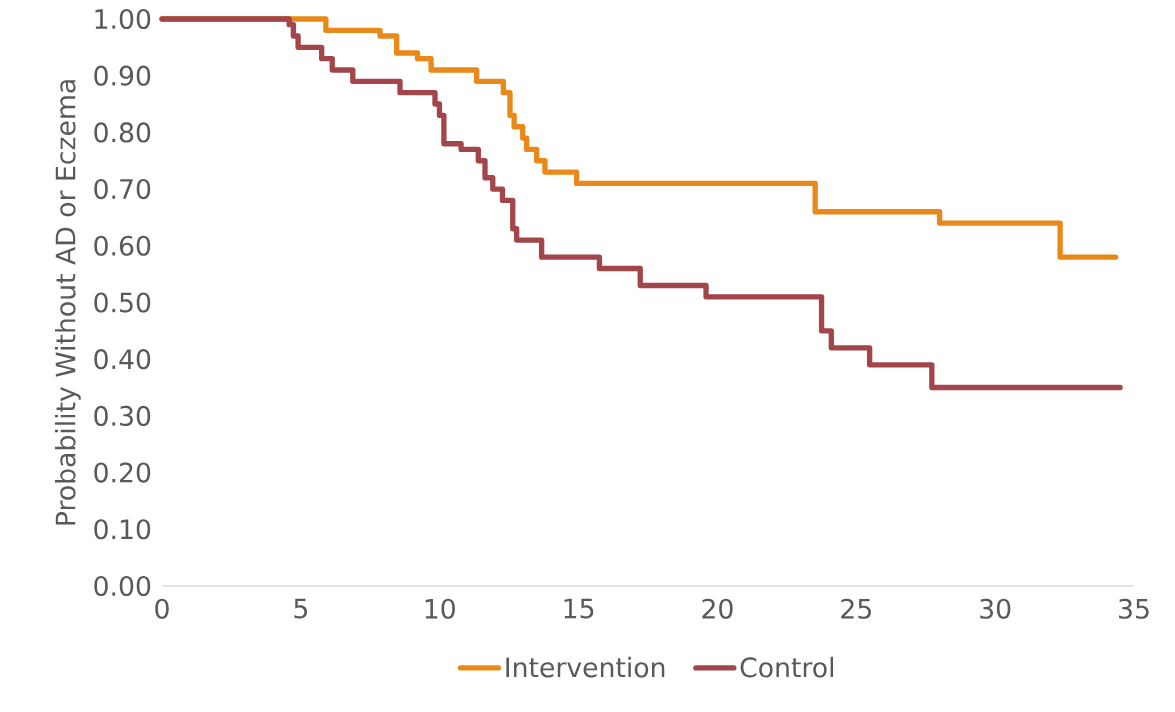 This screenshot has width=1175, height=712. Describe the element at coordinates (122, 472) in the screenshot. I see `y-tick-label: 0.20` at that location.